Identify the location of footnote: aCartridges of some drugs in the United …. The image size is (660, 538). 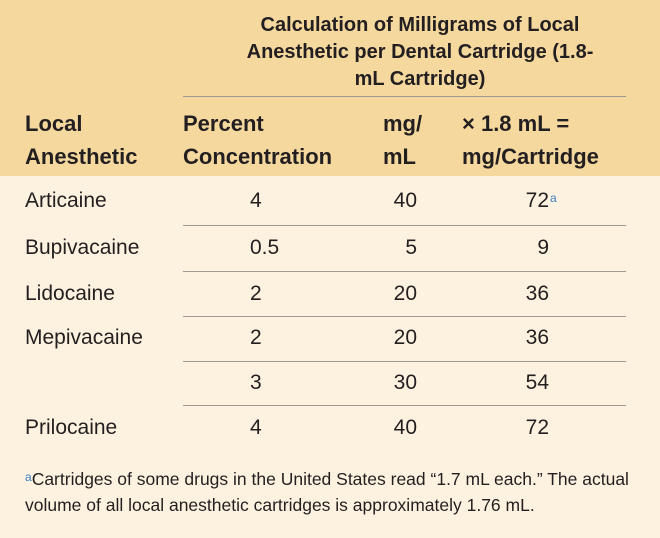
(332, 492).